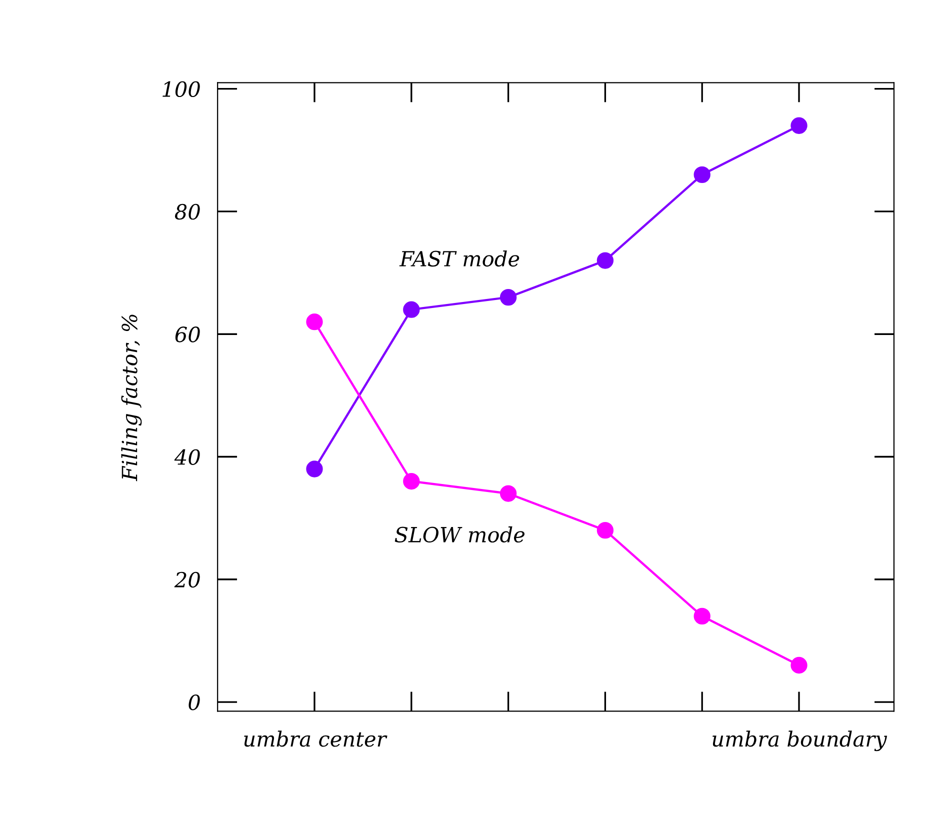 The image size is (946, 827). I want to click on y-tick-label: 40, so click(187, 457).